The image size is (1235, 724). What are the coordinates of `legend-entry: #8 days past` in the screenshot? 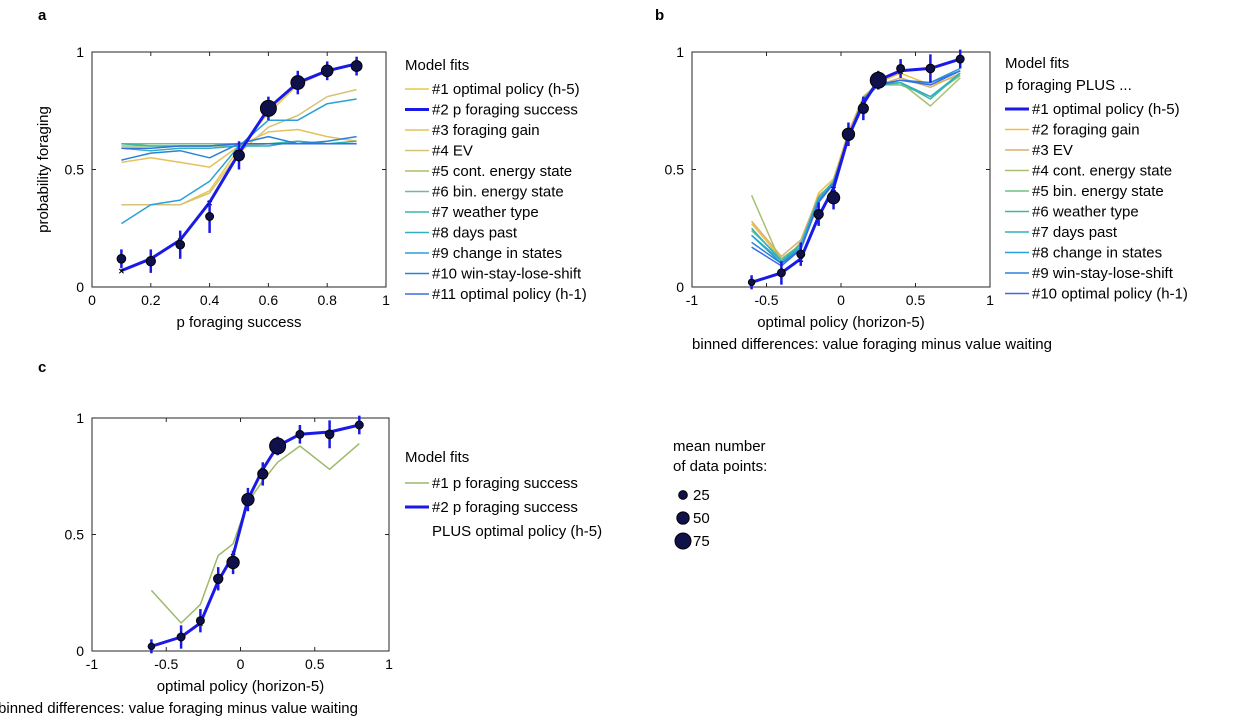 It's located at (475, 233).